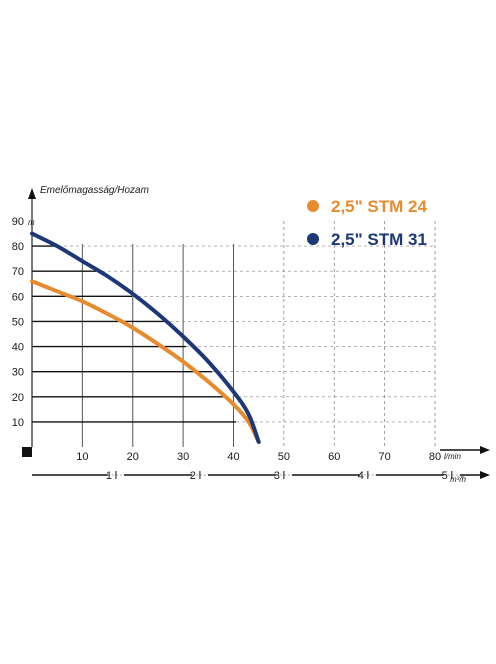  Describe the element at coordinates (18, 247) in the screenshot. I see `y-tick-80: 80` at that location.